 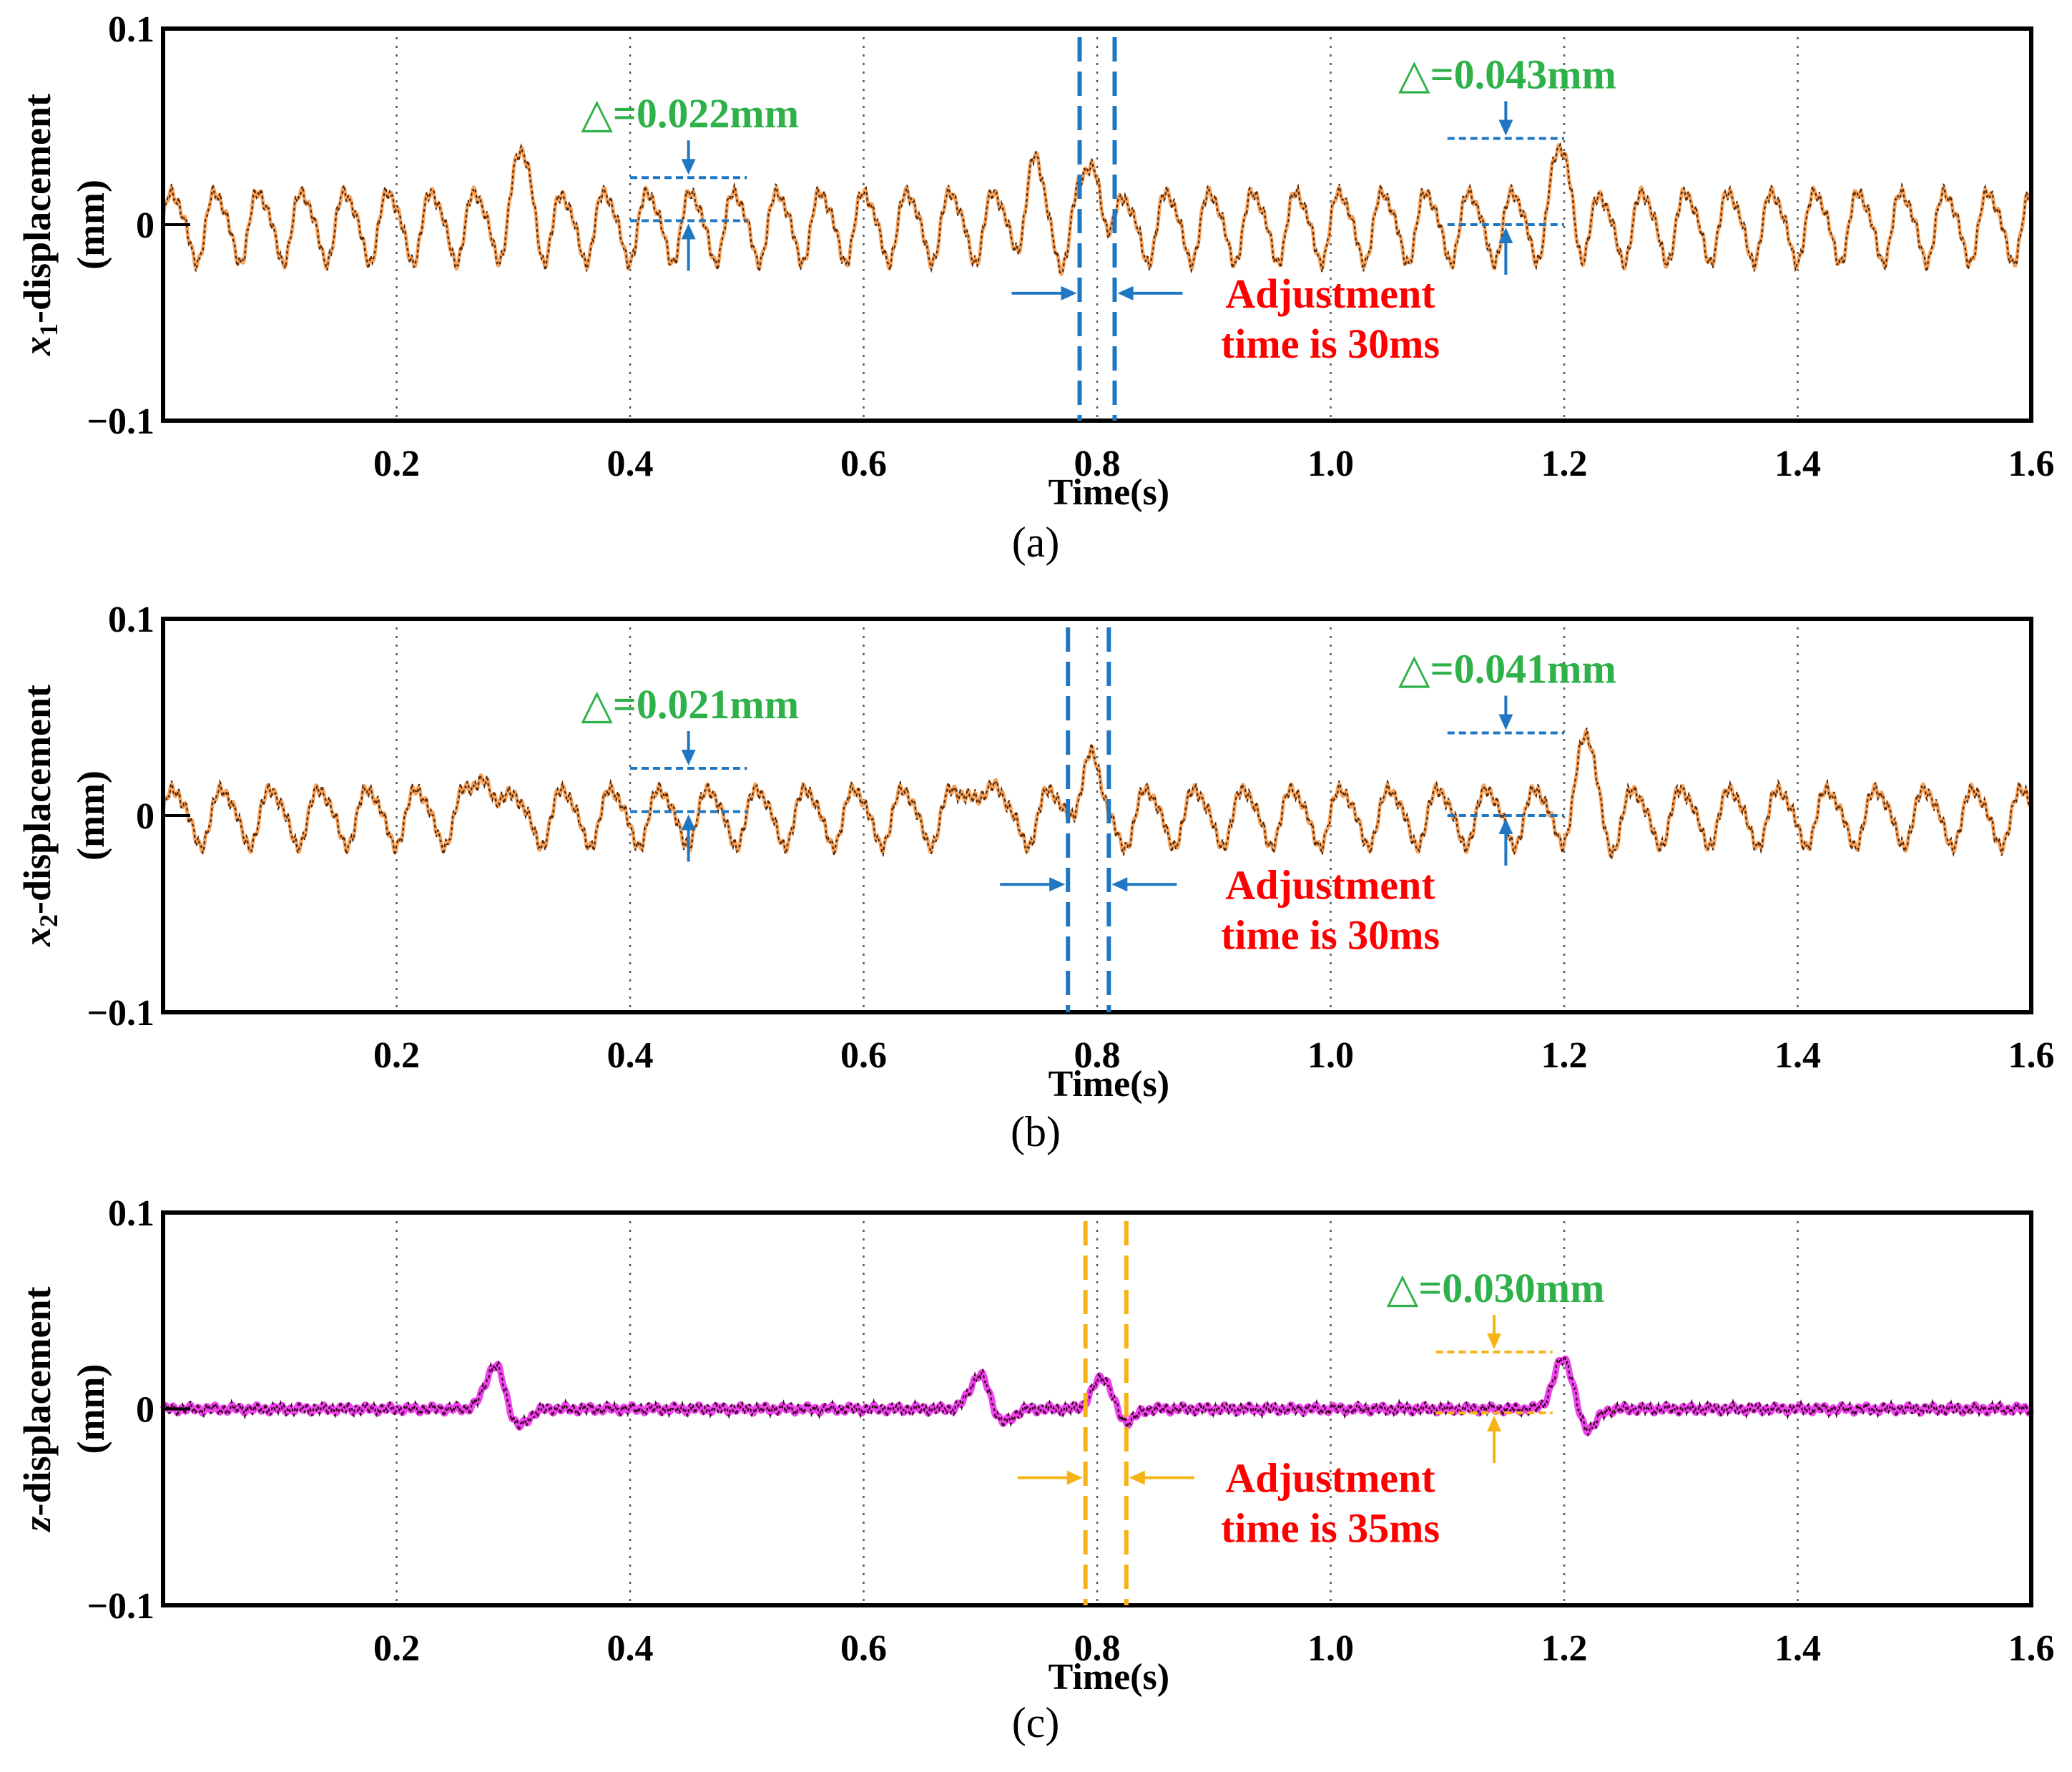 I want to click on delta-label: △=0.030mm, so click(x=1496, y=1288).